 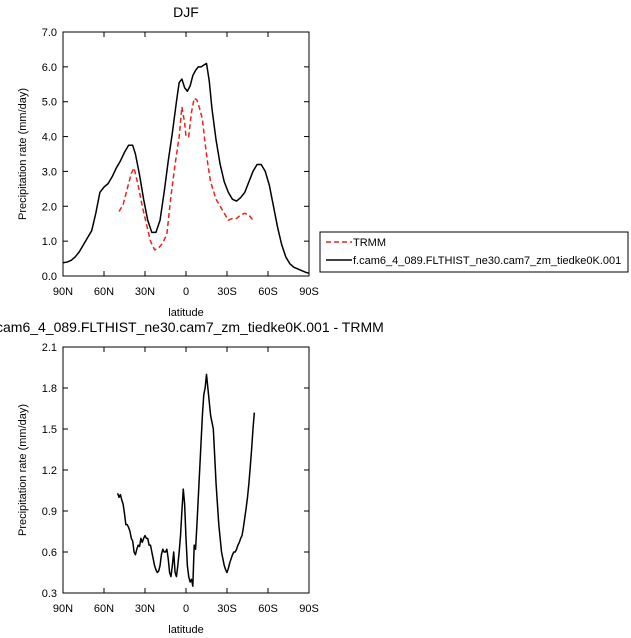 What do you see at coordinates (49, 207) in the screenshot?
I see `y-tick-label: 2.0` at bounding box center [49, 207].